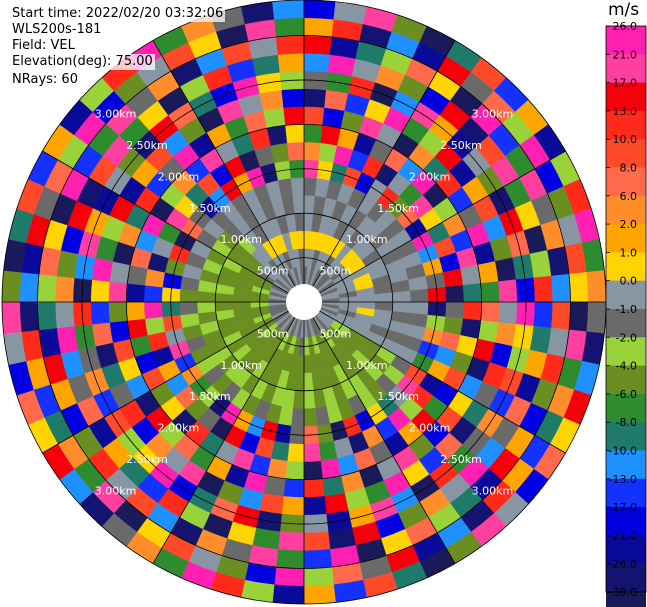 The width and height of the screenshot is (647, 607). I want to click on colorbar-tick-label: -2.0, so click(626, 337).